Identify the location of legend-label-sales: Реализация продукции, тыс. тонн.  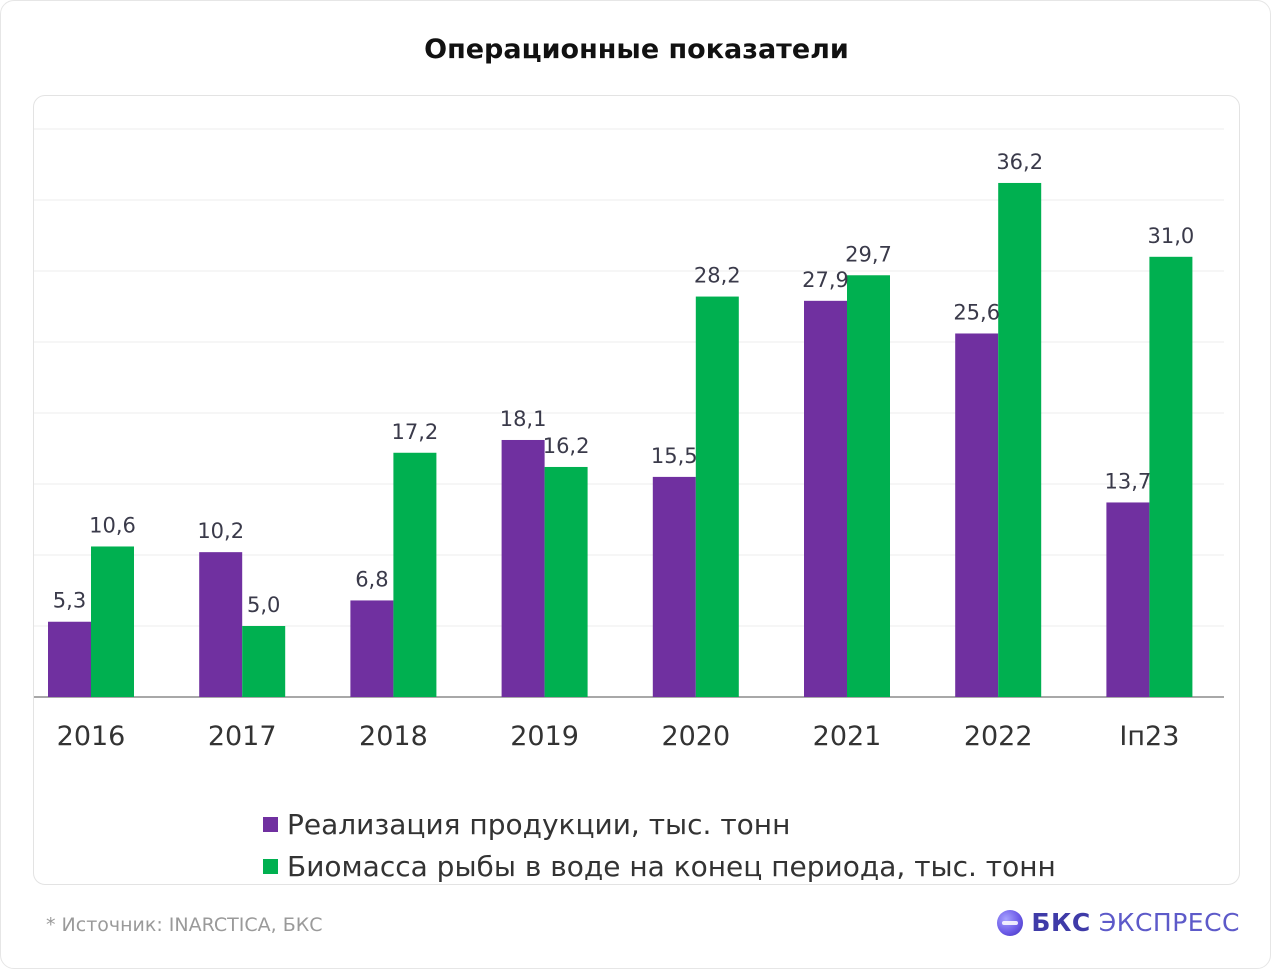
(539, 824).